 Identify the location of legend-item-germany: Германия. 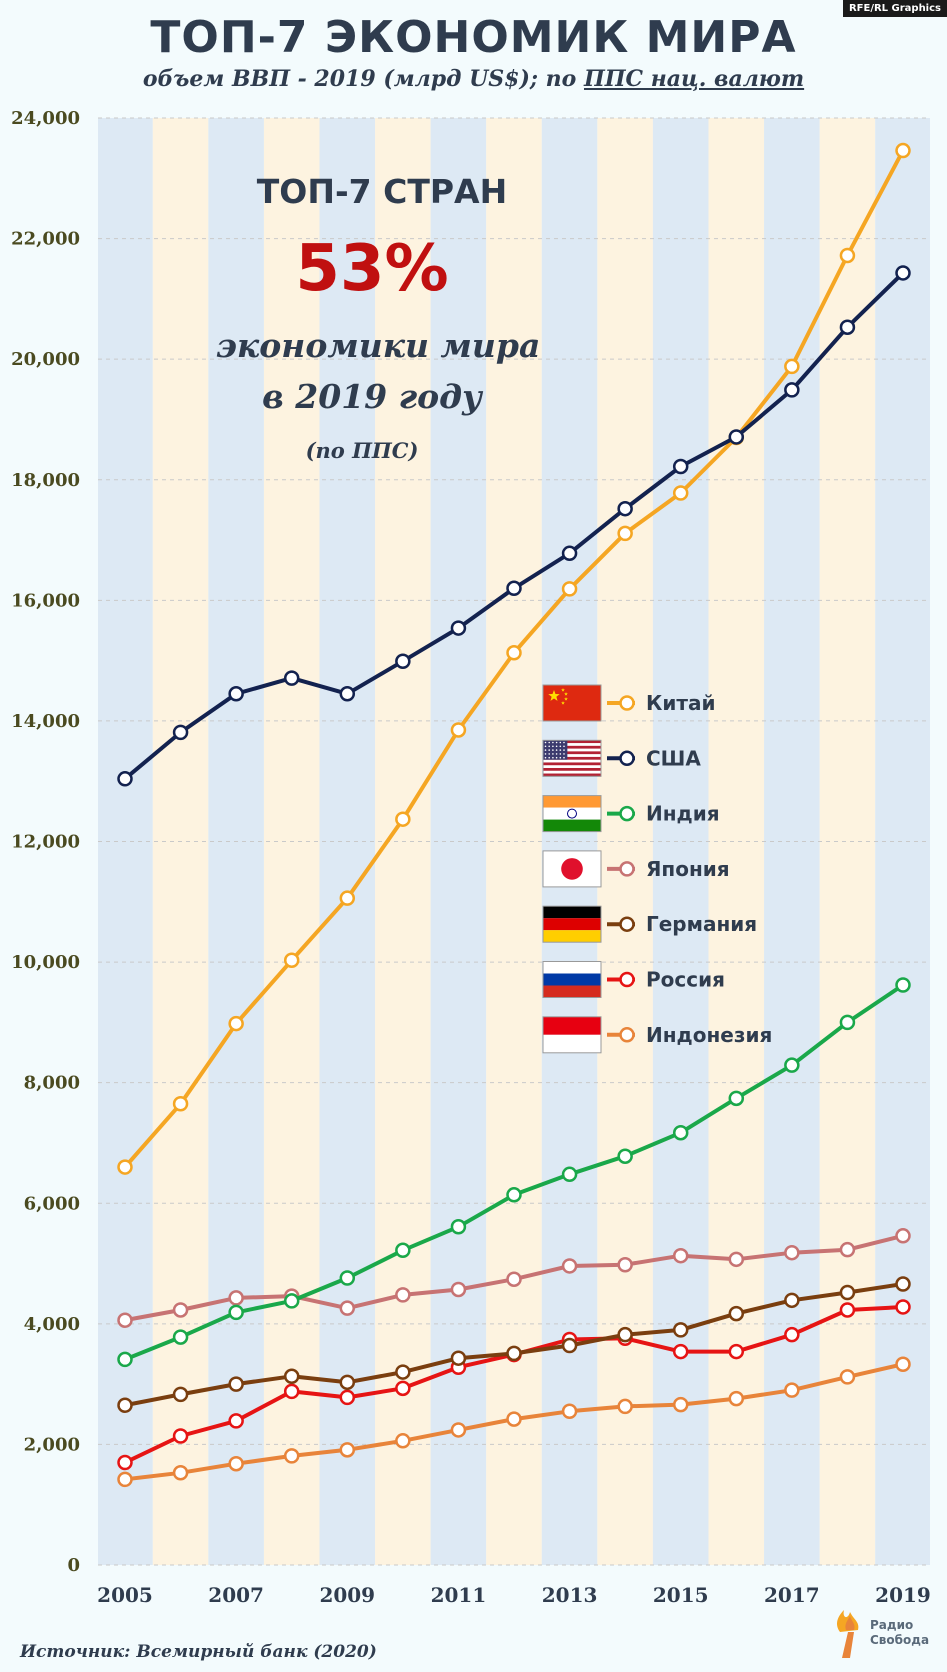
(649, 924).